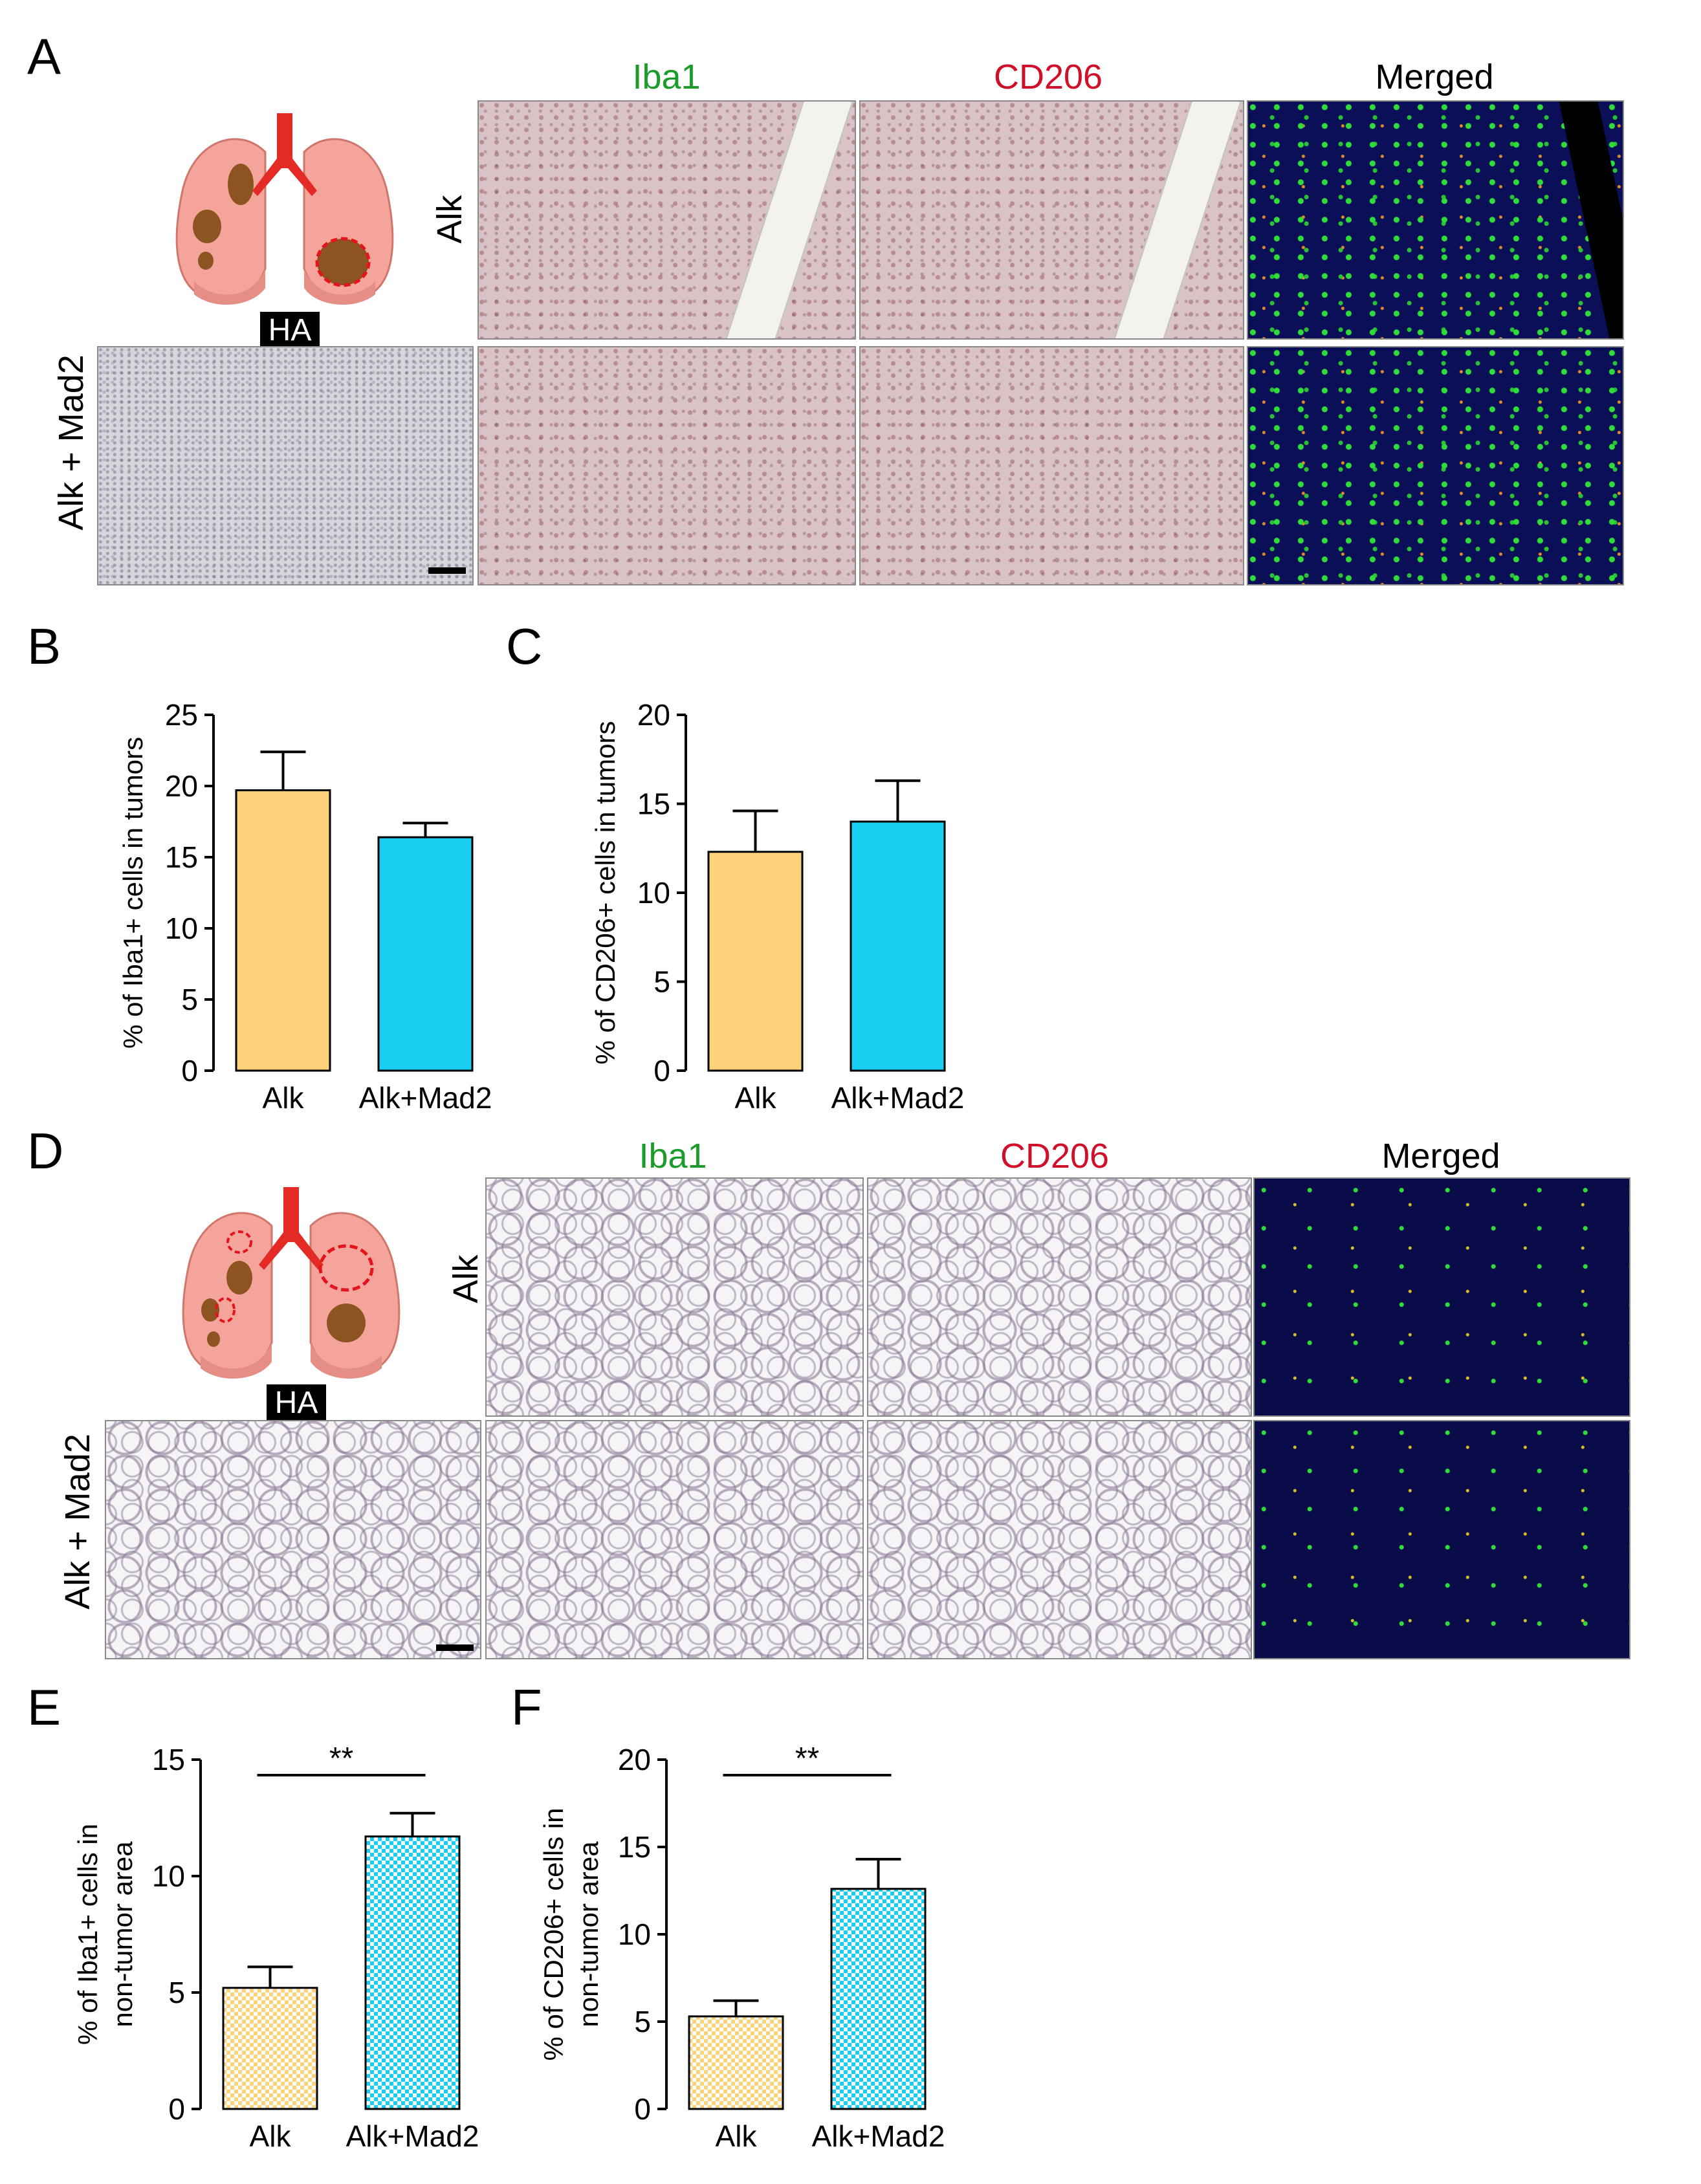 Image resolution: width=1701 pixels, height=2184 pixels. What do you see at coordinates (605, 892) in the screenshot?
I see `y-axis-label: % of CD206+ cells in tumors` at bounding box center [605, 892].